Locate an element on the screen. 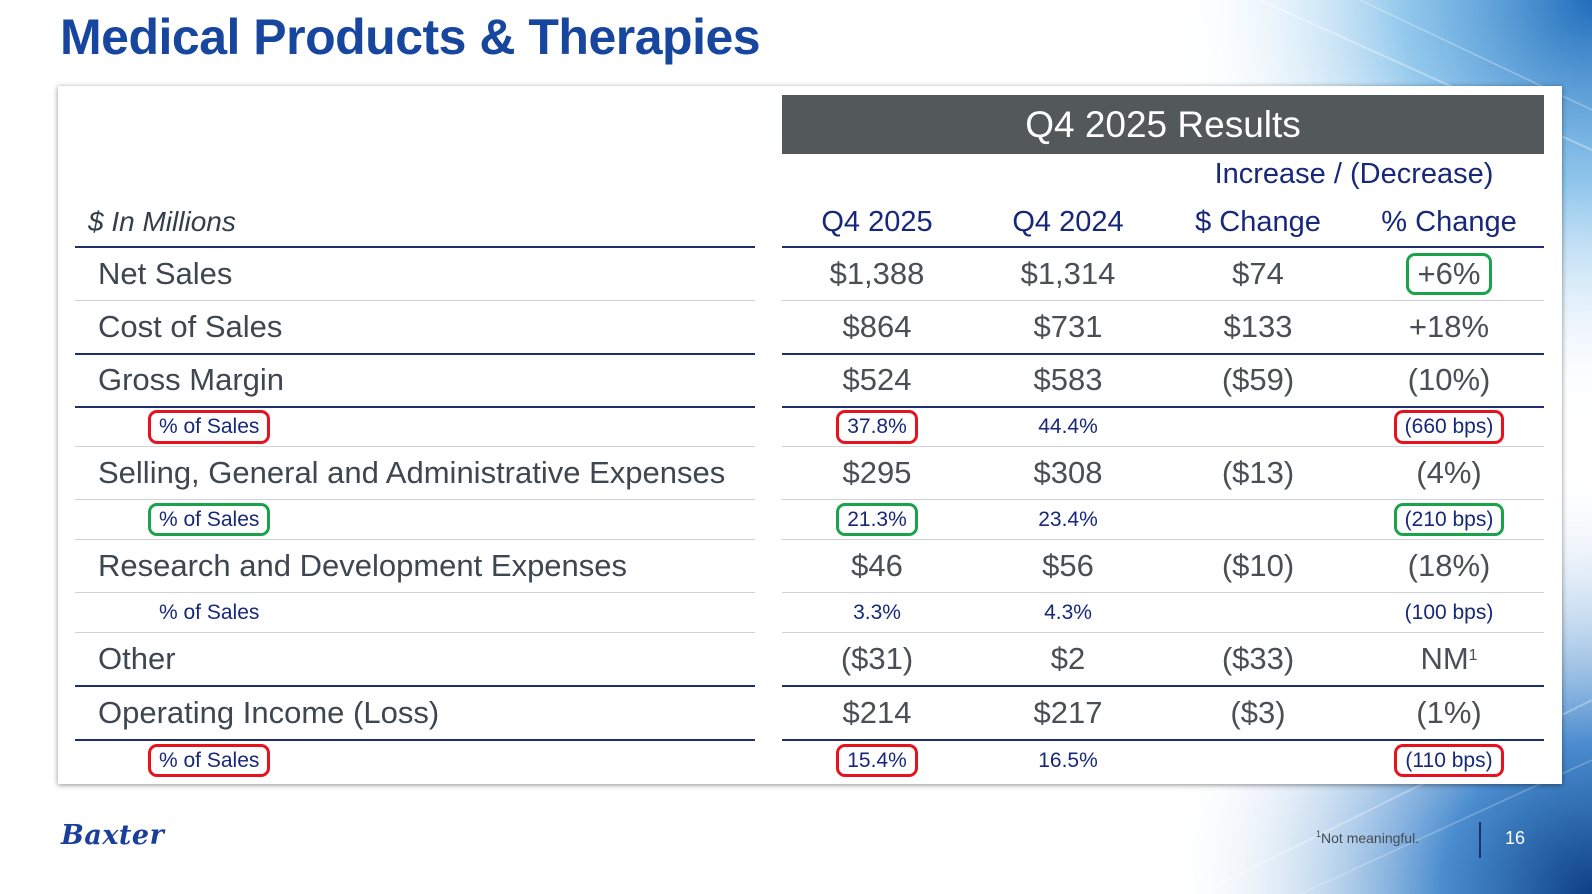 This screenshot has width=1592, height=894. cell-pct-change: +6% is located at coordinates (1449, 274).